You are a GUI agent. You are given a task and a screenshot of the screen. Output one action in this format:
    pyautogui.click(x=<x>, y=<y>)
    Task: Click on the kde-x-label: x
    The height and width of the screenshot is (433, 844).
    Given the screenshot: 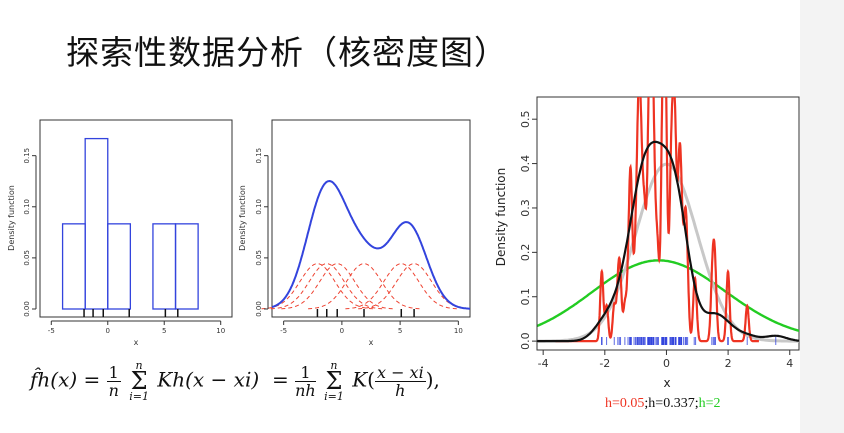 What is the action you would take?
    pyautogui.click(x=371, y=342)
    